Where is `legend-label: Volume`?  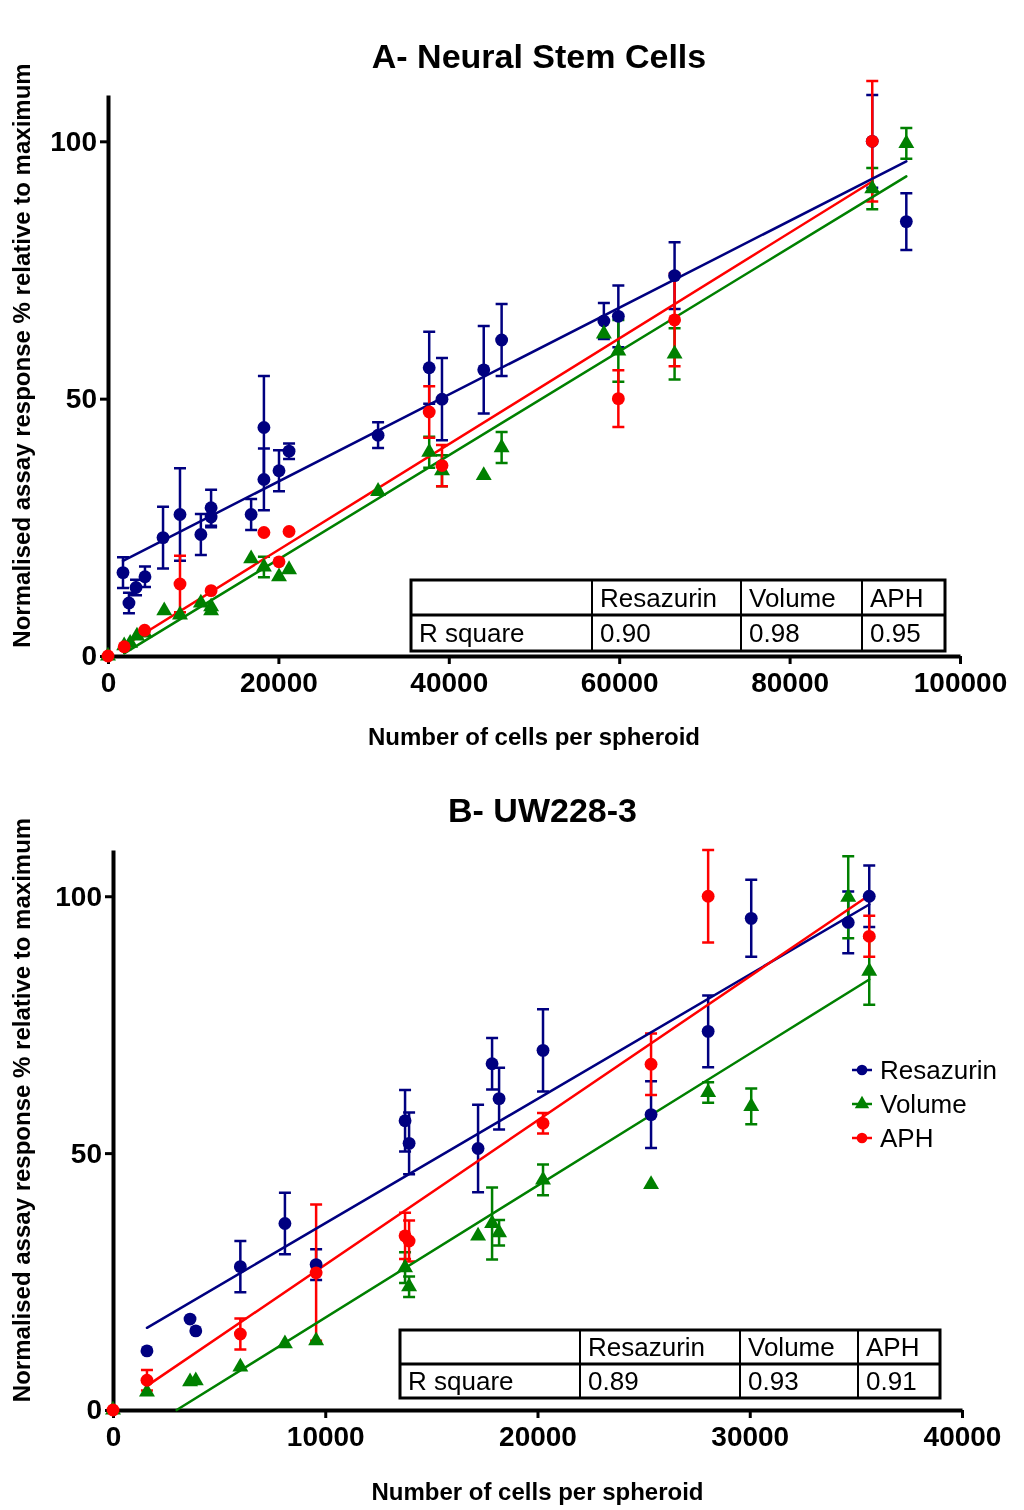
legend-label: Volume is located at coordinates (923, 1104).